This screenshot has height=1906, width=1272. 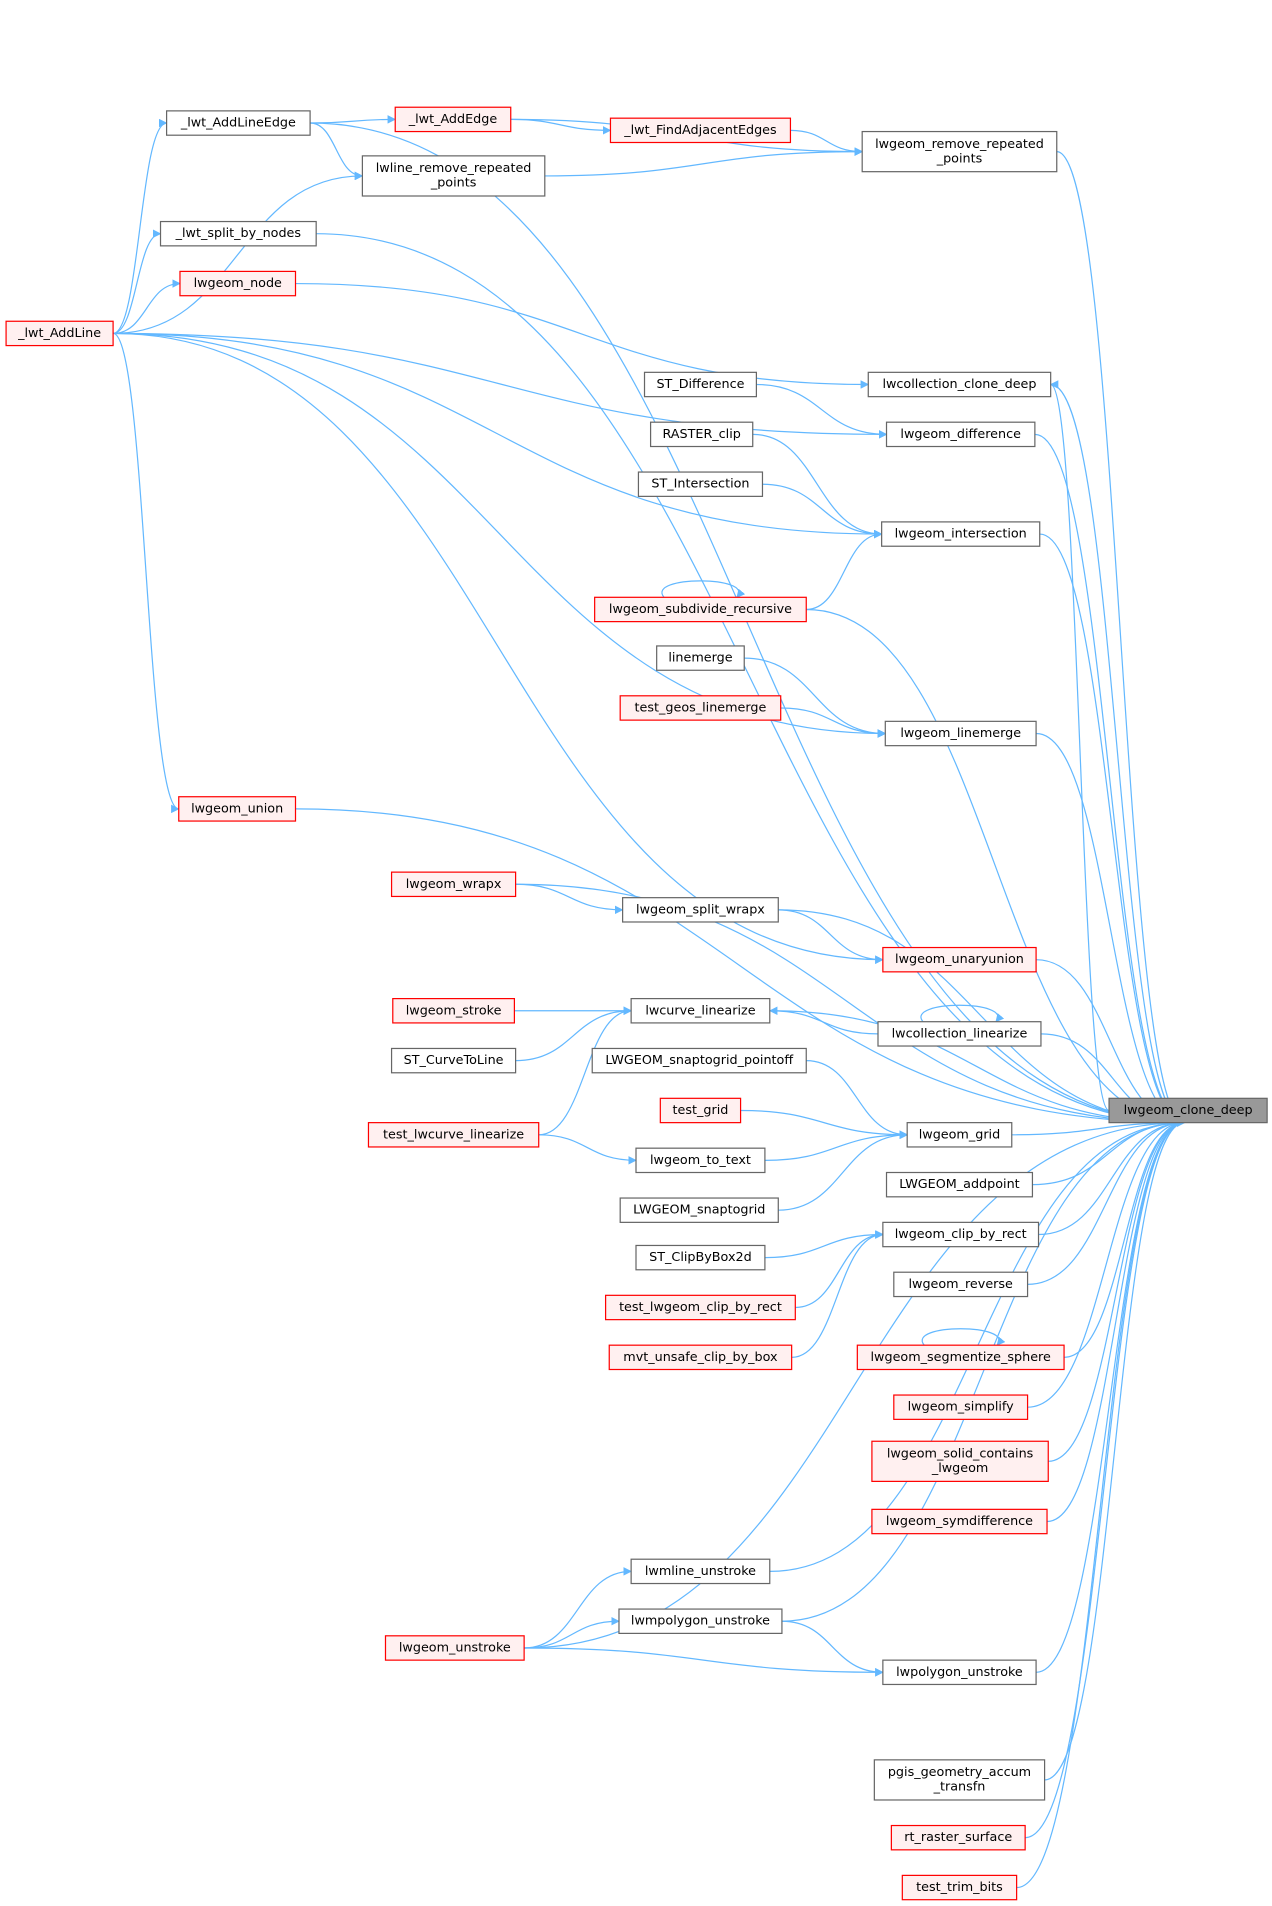 I want to click on node-label: RASTER_clip, so click(x=701, y=434).